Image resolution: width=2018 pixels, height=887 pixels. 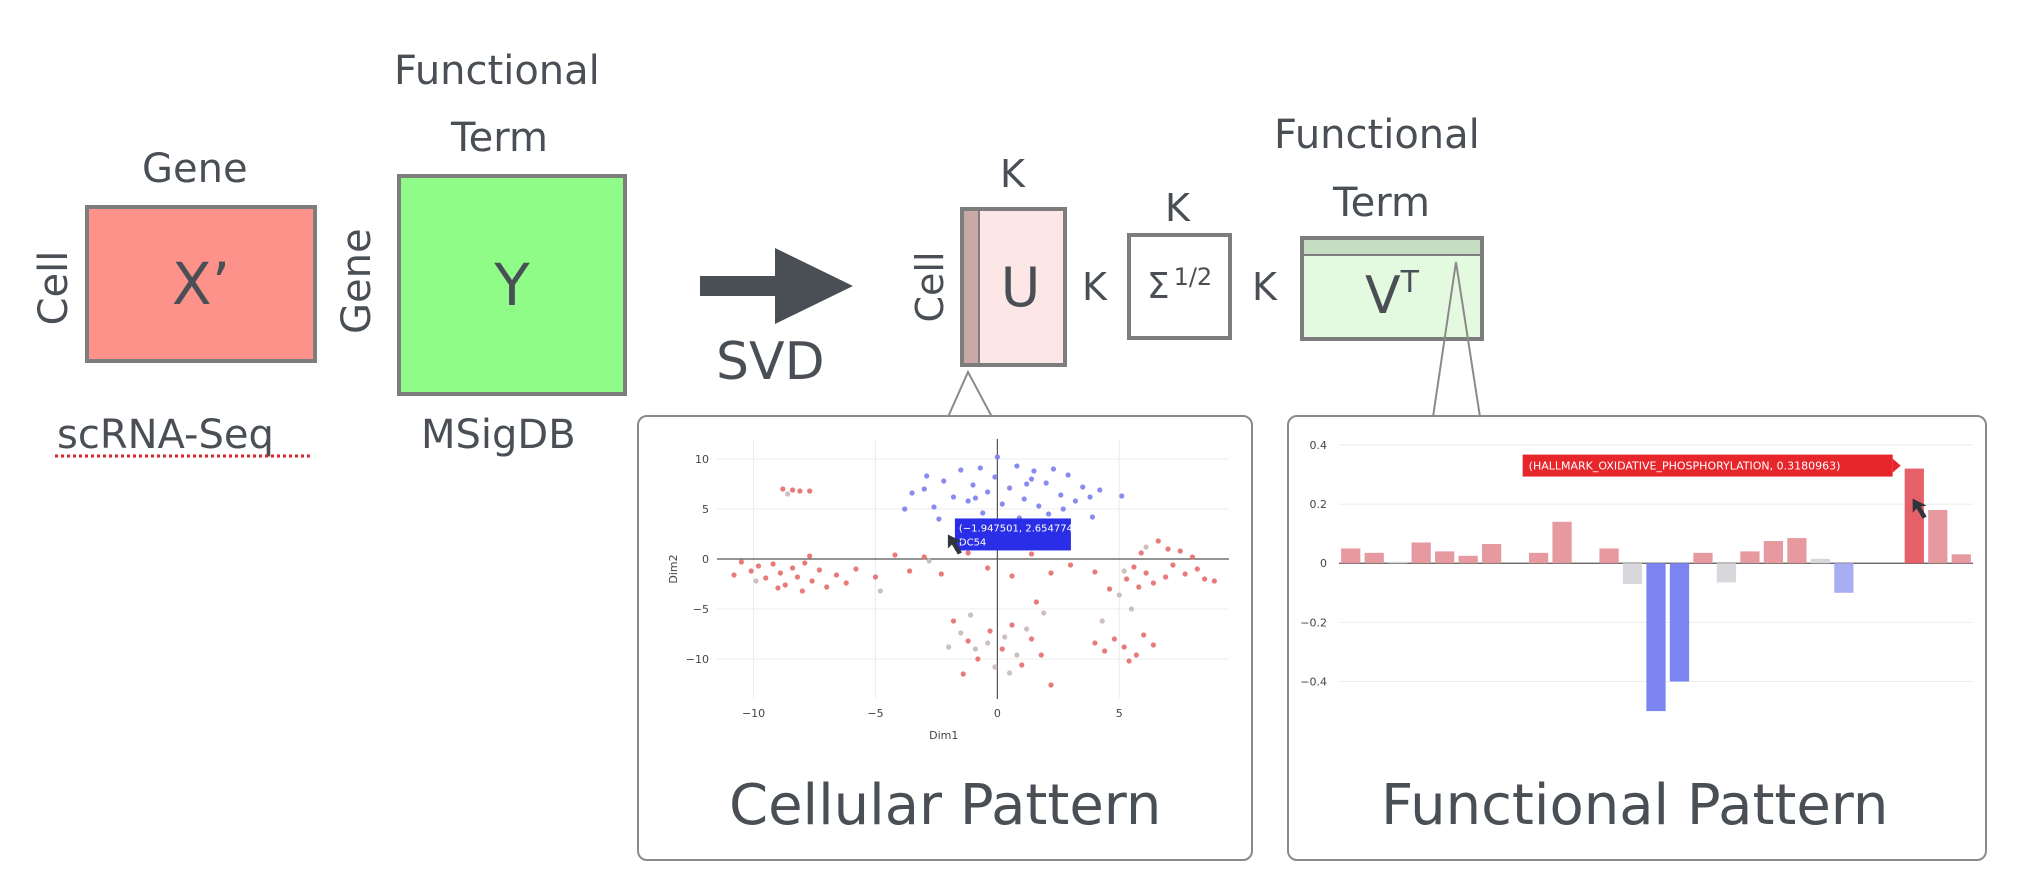 What do you see at coordinates (201, 284) in the screenshot?
I see `x-prime-matrix: X’` at bounding box center [201, 284].